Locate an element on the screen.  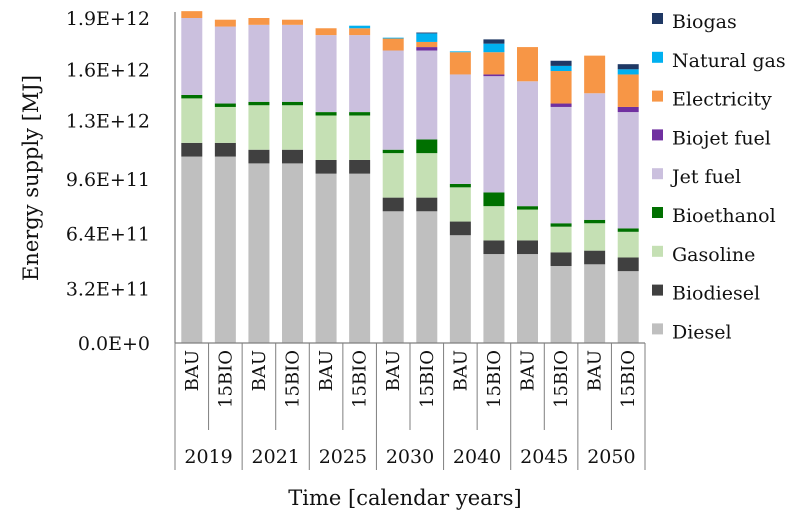
year-label: 2025 is located at coordinates (343, 457).